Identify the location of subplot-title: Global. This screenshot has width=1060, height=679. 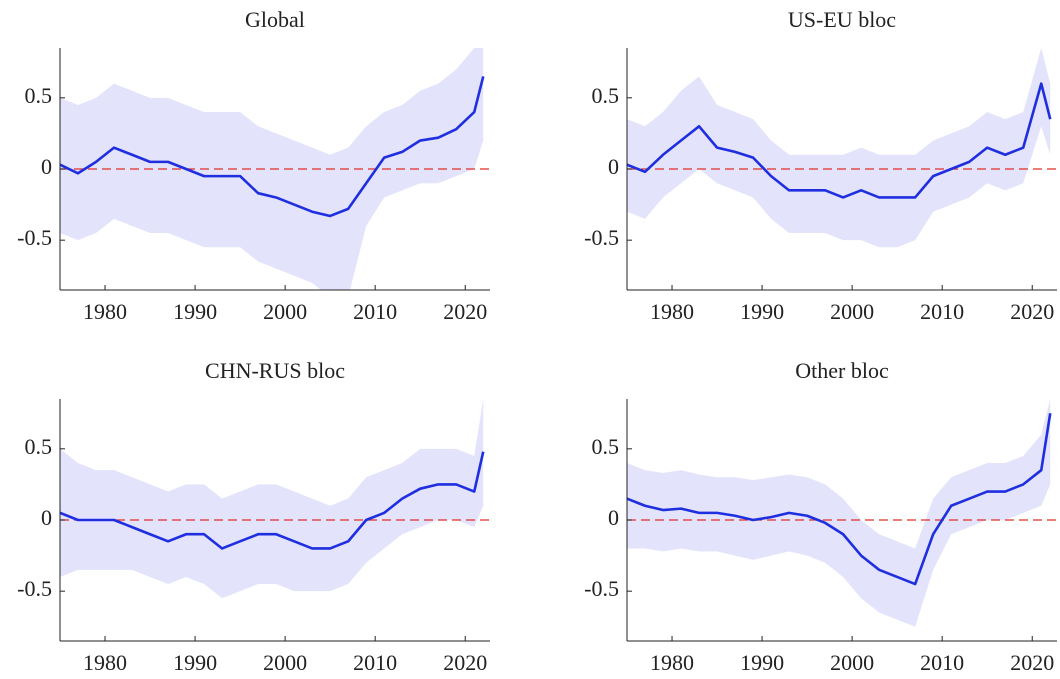
(275, 19).